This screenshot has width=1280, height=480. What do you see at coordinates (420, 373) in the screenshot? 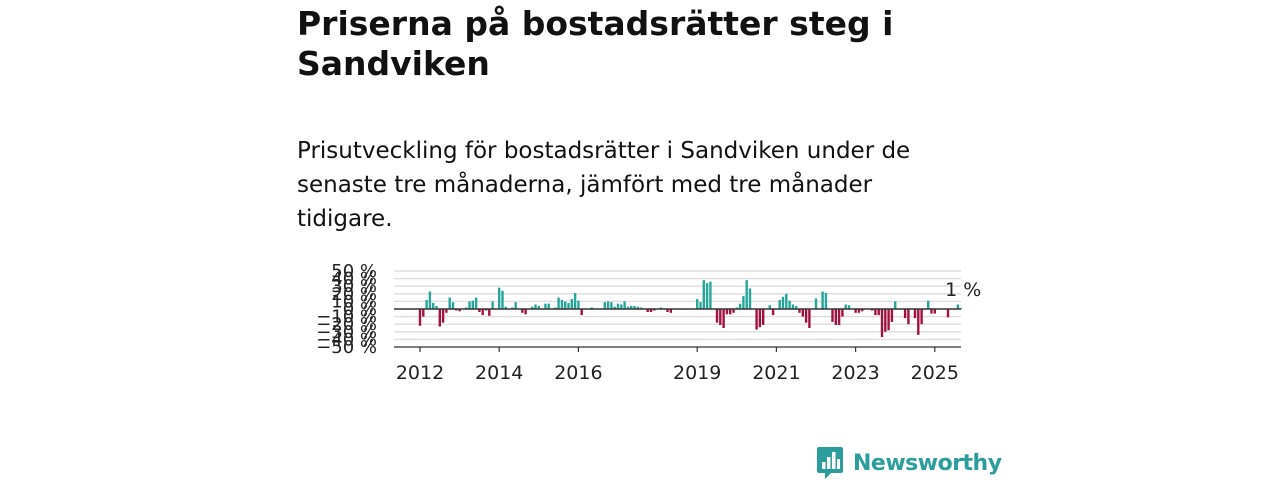
I see `x-tick-label: 2012` at bounding box center [420, 373].